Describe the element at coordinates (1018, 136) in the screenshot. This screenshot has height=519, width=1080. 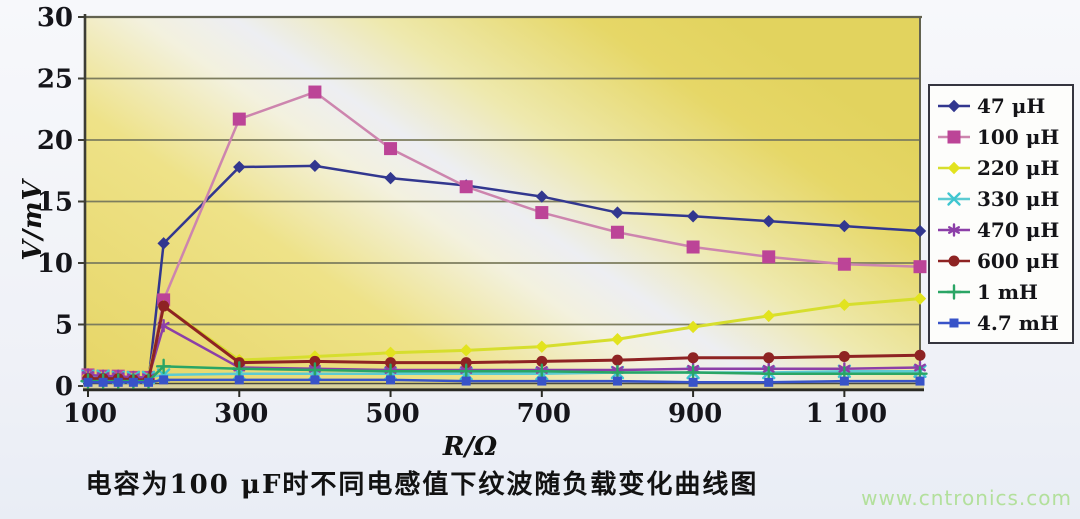
I see `legend-label-100uh: 100 μH` at that location.